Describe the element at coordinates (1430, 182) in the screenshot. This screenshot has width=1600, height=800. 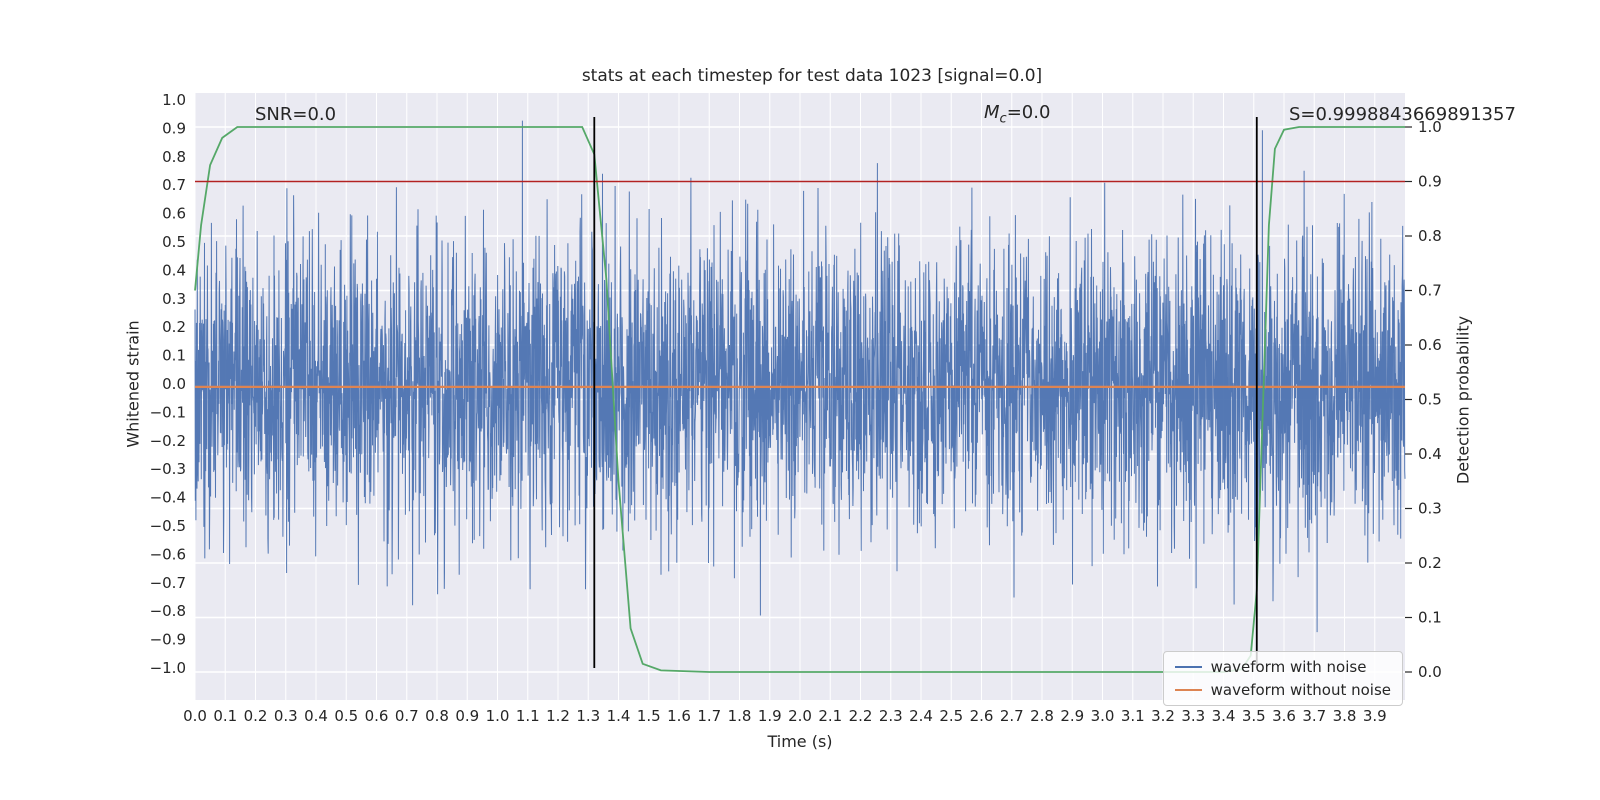
I see `y-tick-label-right: 0.9` at that location.